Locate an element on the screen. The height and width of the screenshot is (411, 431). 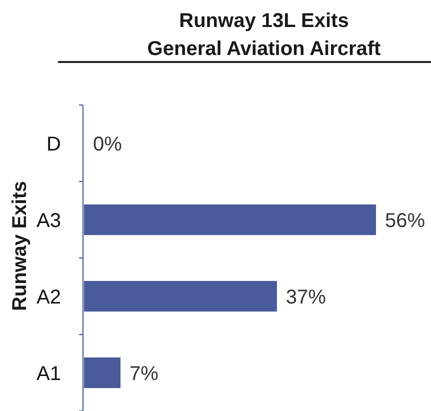
data-label: 0% is located at coordinates (107, 144).